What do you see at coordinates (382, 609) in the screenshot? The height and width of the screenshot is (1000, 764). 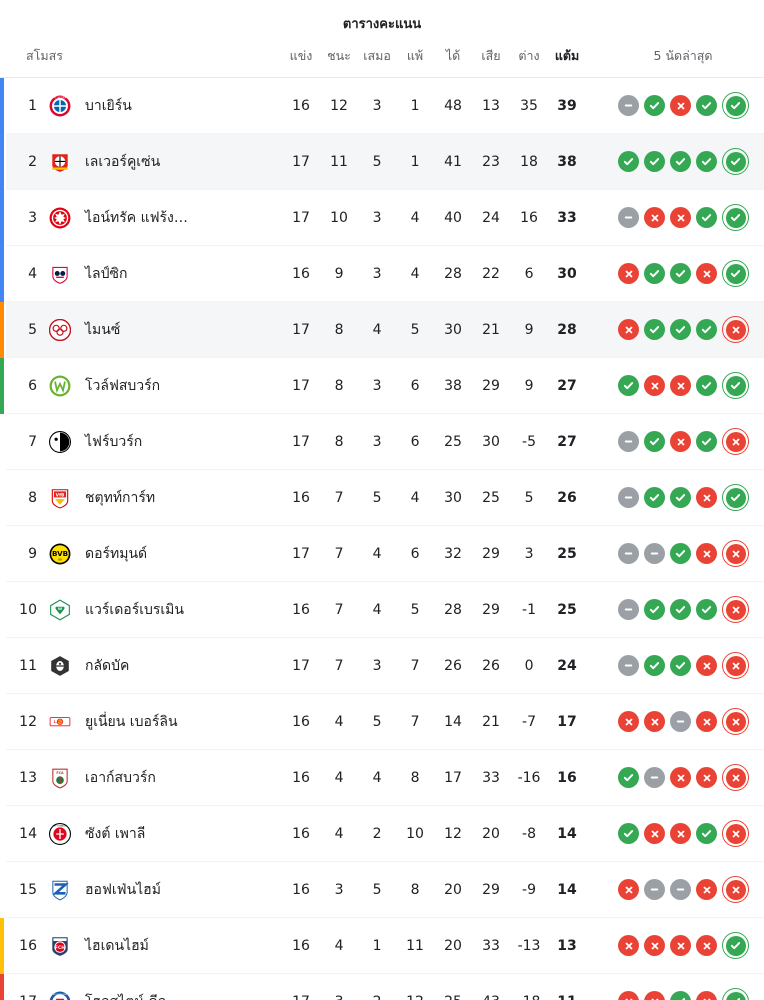 I see `table-row: 10 W แวร์เดอร์เบรเมิน 16 7 4 5 28 29 -1 25` at bounding box center [382, 609].